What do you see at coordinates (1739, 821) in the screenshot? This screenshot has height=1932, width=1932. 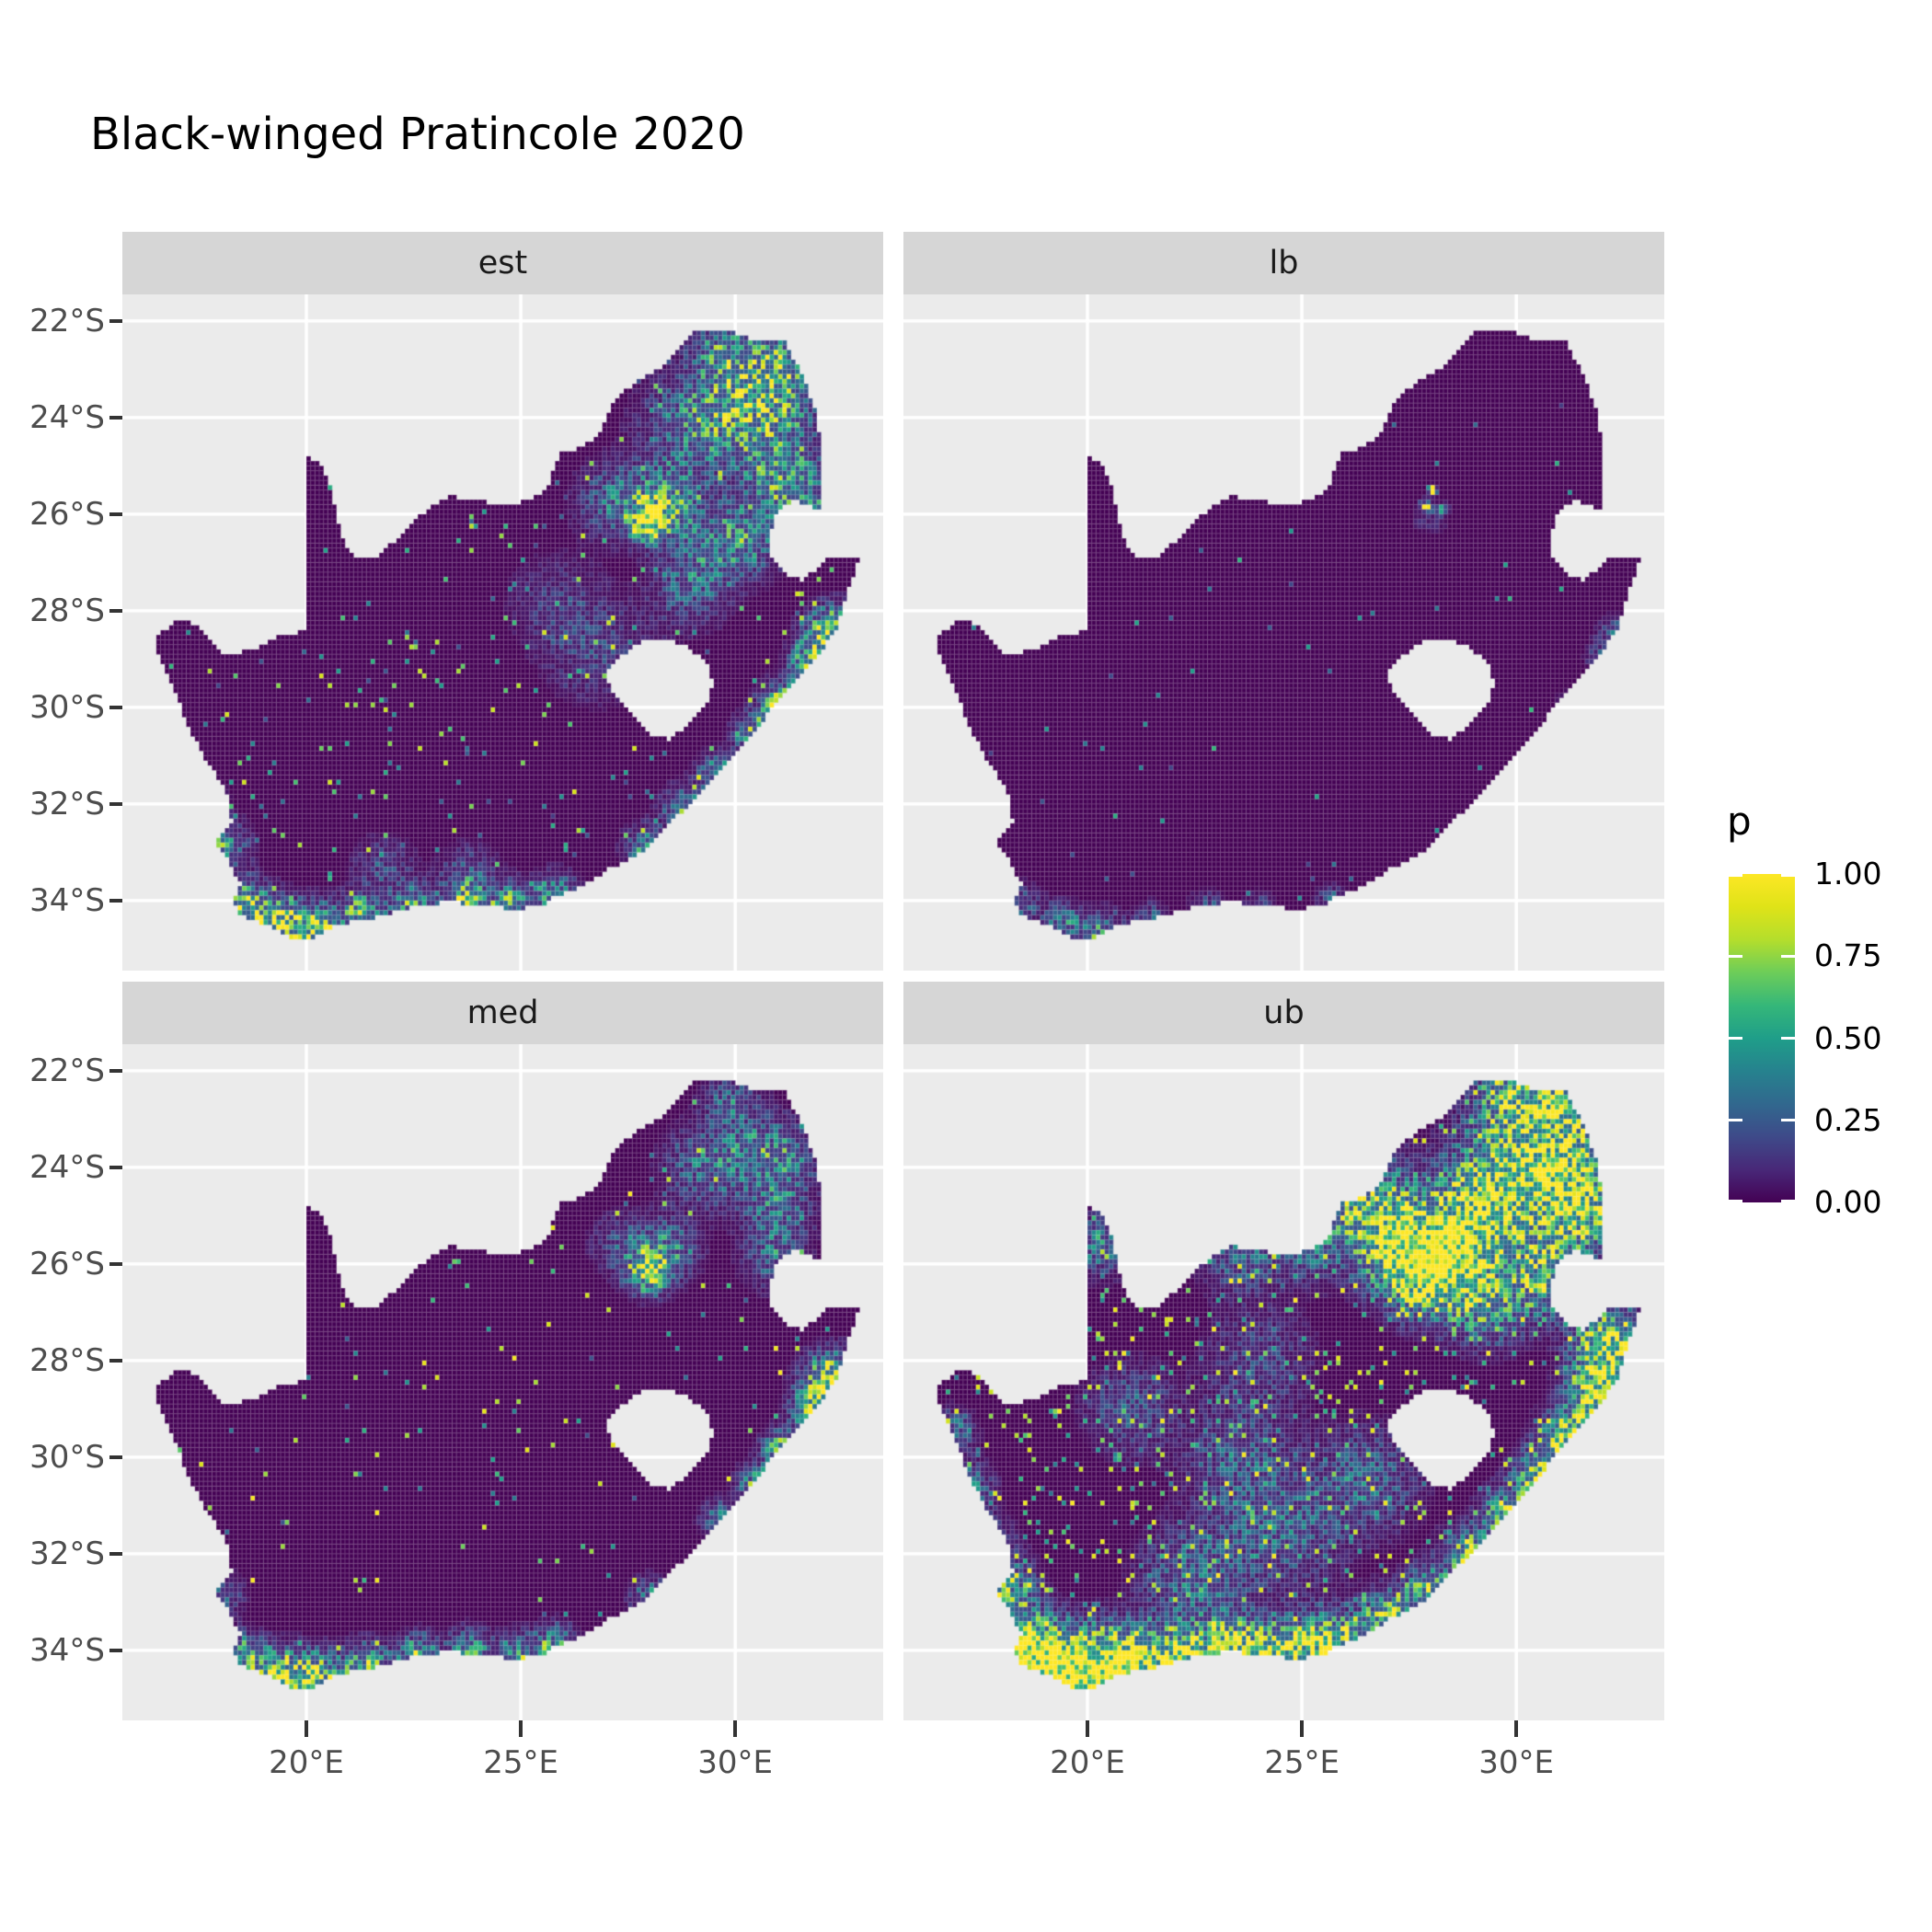 I see `legend-title: p` at bounding box center [1739, 821].